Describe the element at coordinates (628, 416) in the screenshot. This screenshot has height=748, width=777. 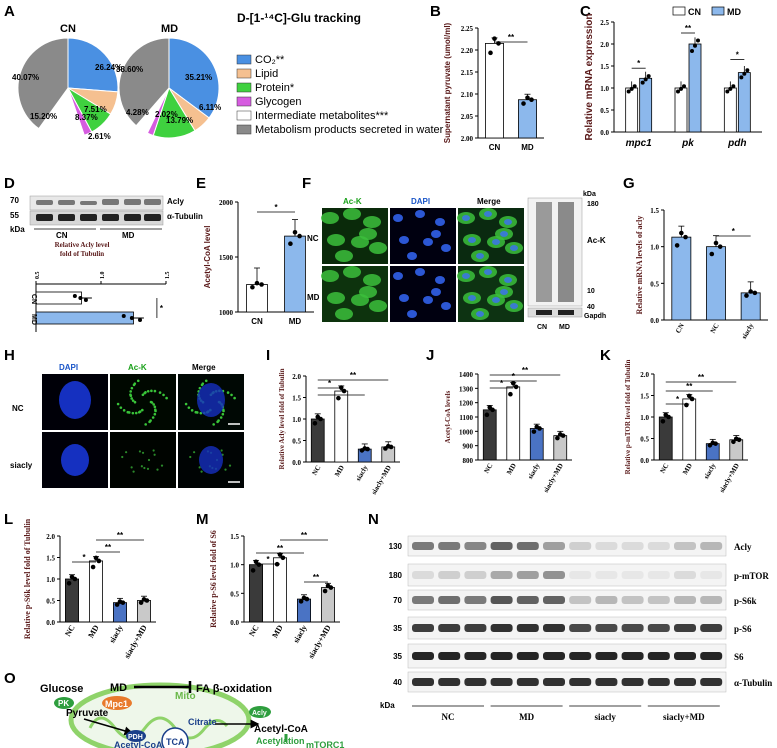
I see `barK-ylabel: Relative p-mTOR level fold of Tubulin` at that location.